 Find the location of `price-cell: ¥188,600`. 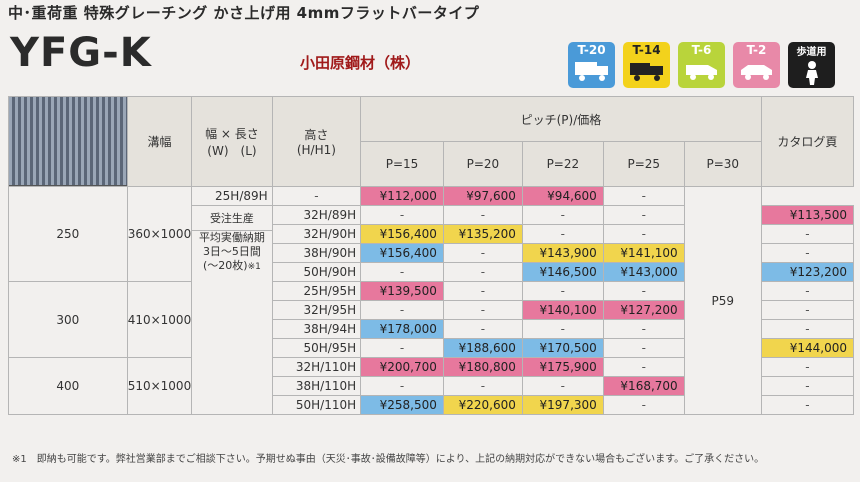

price-cell: ¥188,600 is located at coordinates (482, 348).